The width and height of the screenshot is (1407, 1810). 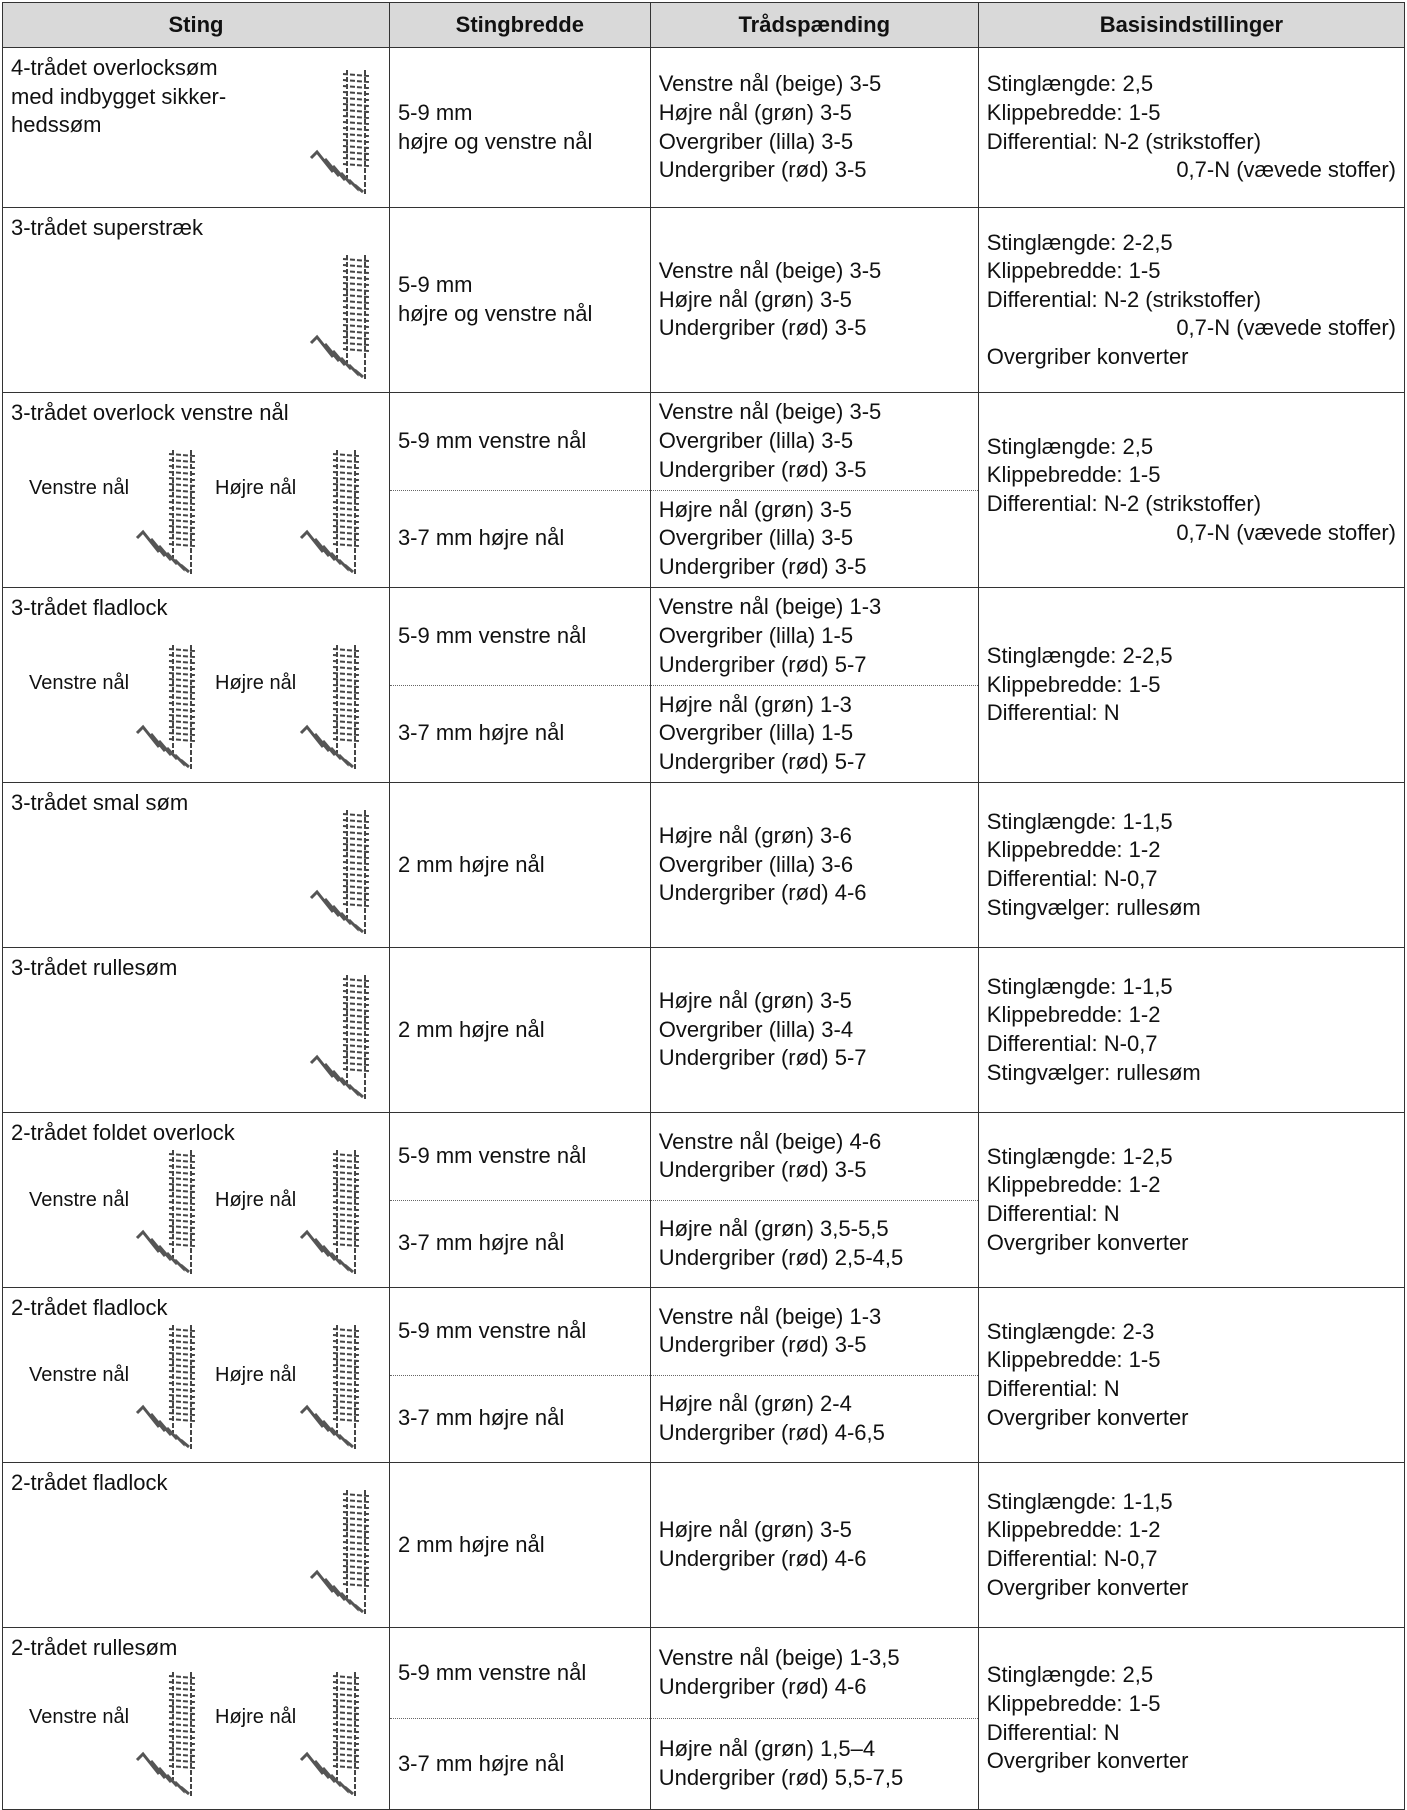 I want to click on text-line: Overgriber (lilla) 3-6, so click(x=756, y=864).